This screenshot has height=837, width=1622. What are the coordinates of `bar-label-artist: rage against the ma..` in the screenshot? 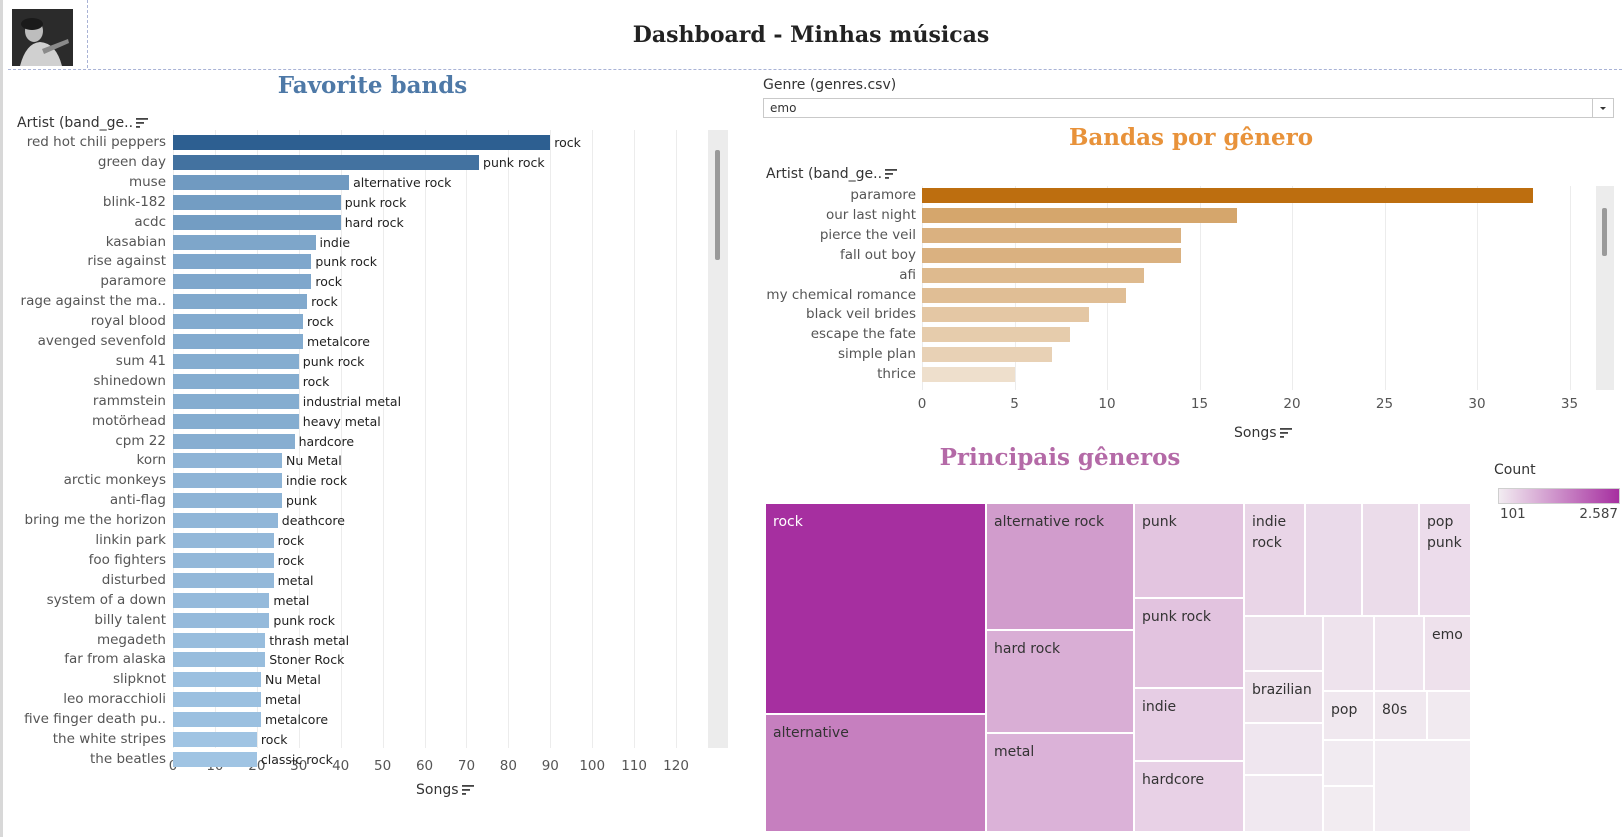 It's located at (93, 301).